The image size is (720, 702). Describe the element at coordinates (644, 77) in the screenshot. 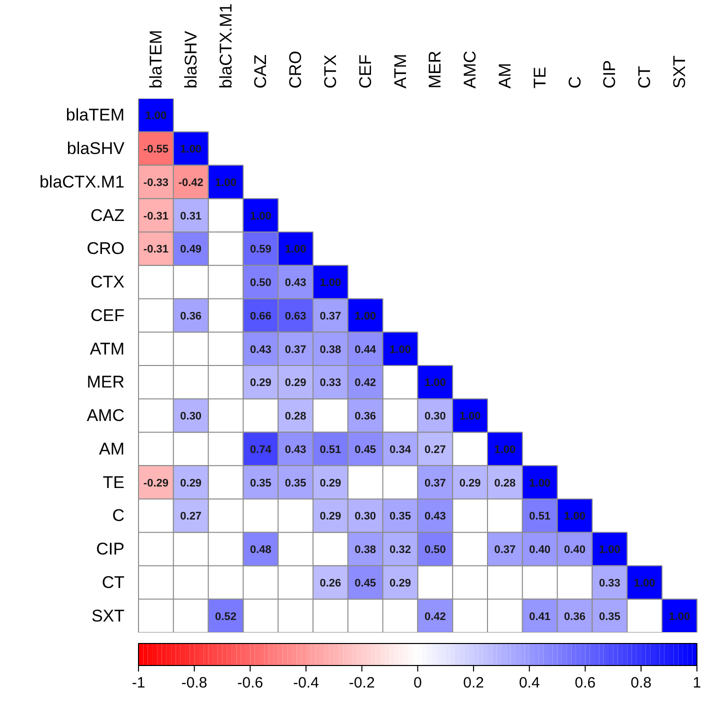

I see `x-tick-label: CT` at that location.